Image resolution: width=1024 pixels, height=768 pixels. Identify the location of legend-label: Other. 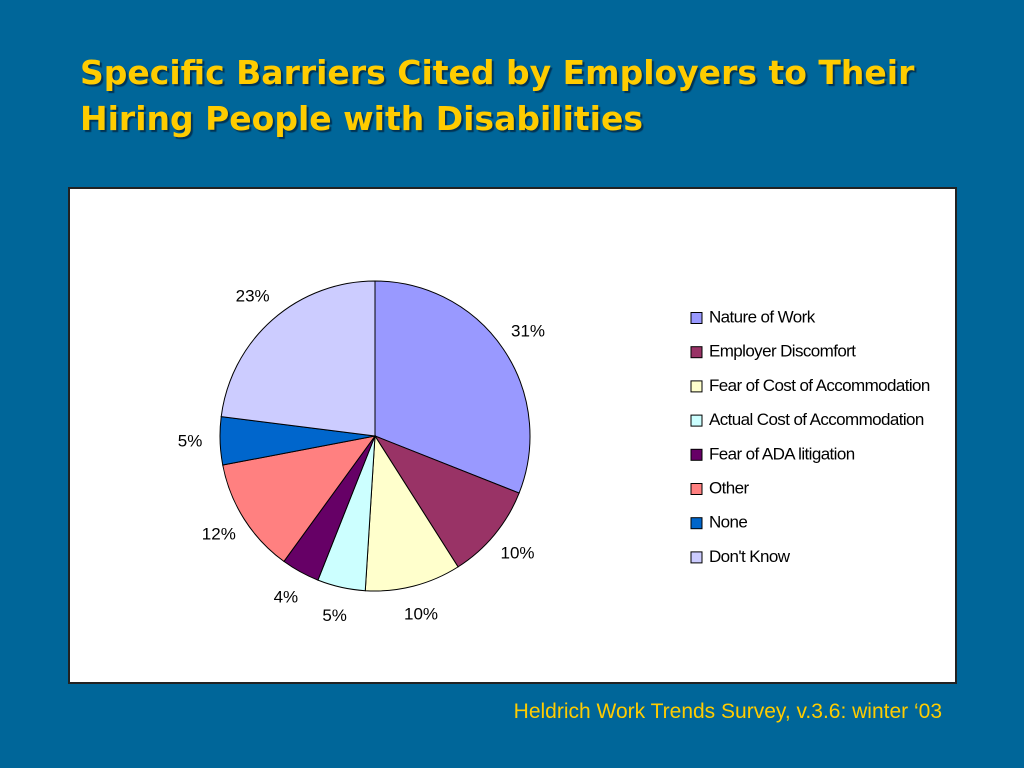
(729, 487).